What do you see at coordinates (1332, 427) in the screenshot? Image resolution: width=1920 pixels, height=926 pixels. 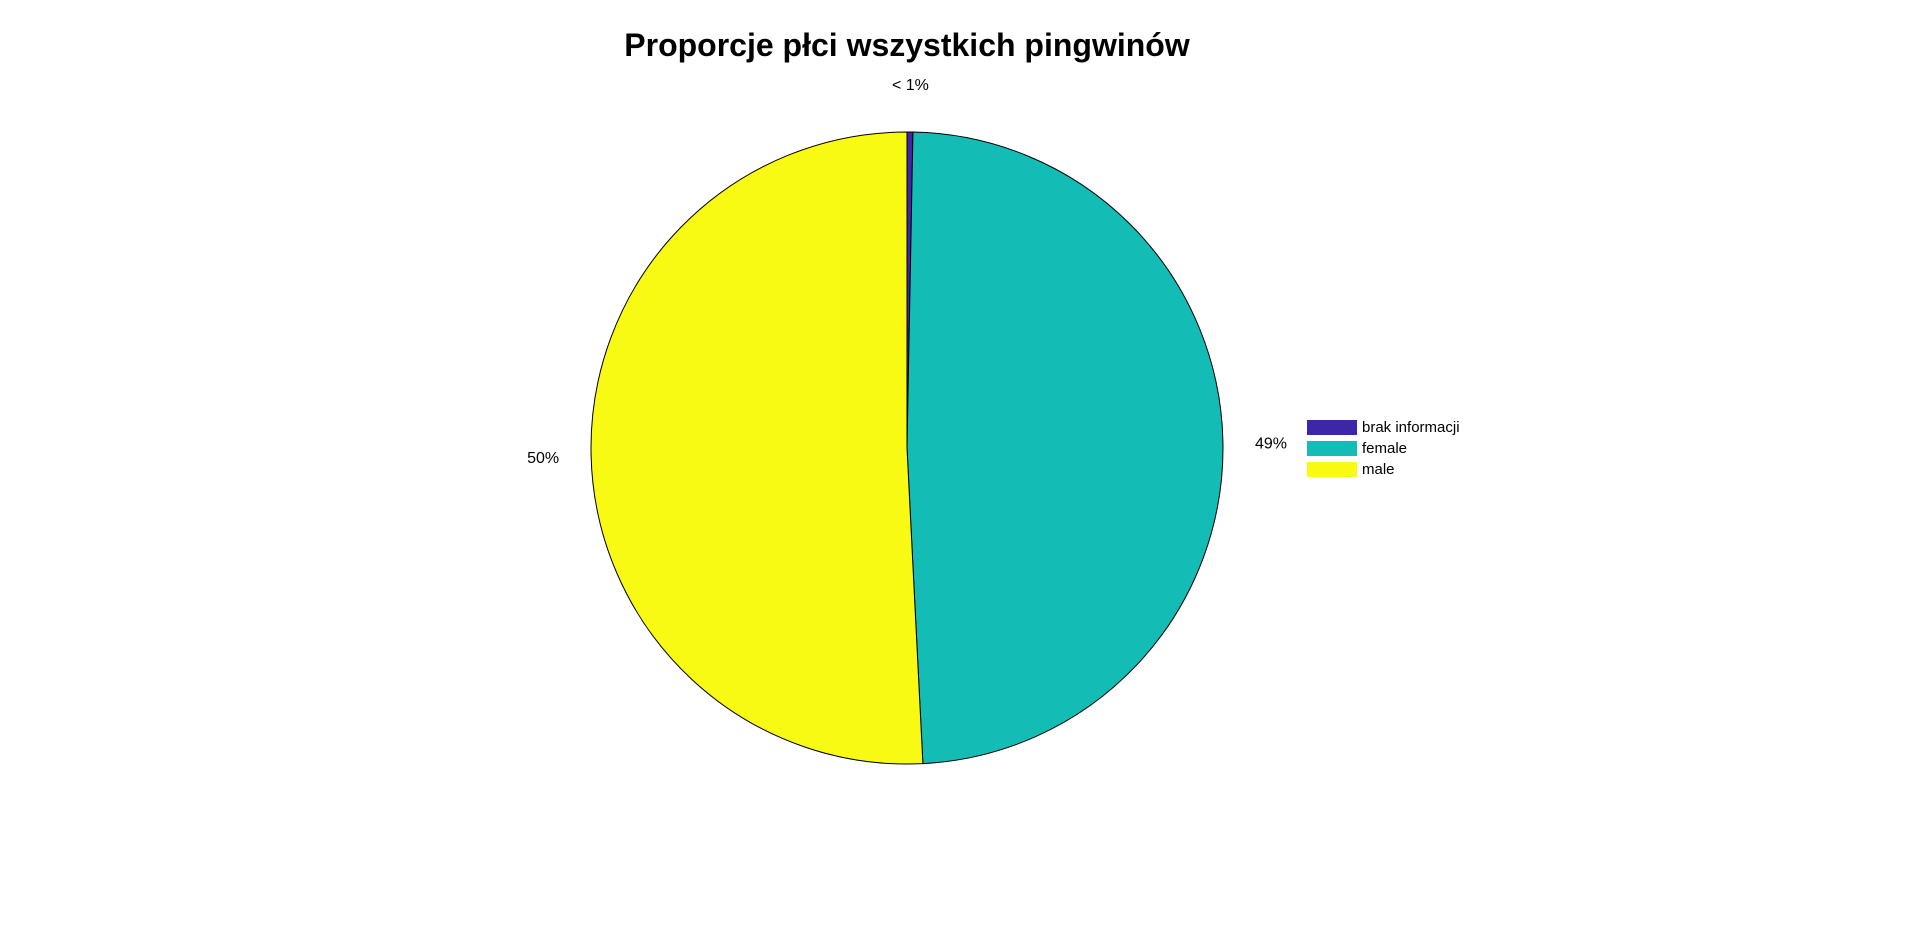 I see `legend-swatch-brak-informacji` at bounding box center [1332, 427].